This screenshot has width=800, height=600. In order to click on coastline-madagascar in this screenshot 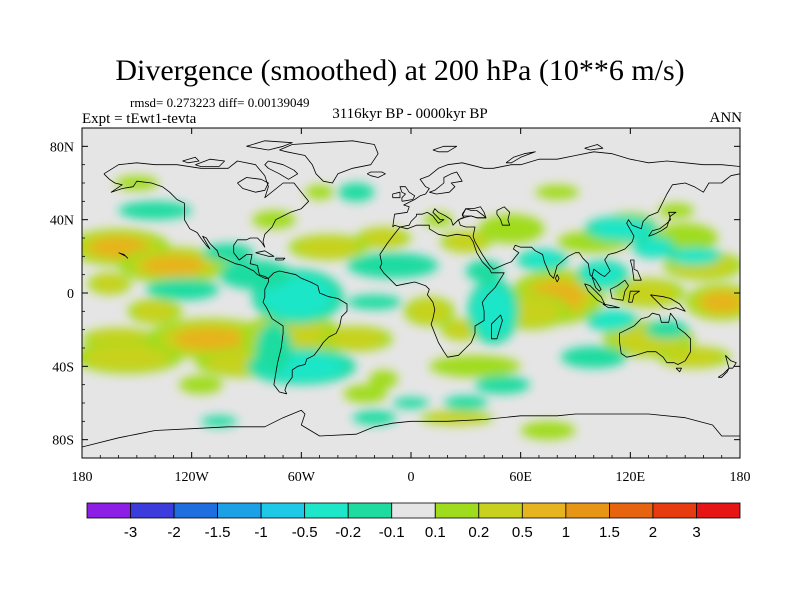, I will do `click(497, 327)`.